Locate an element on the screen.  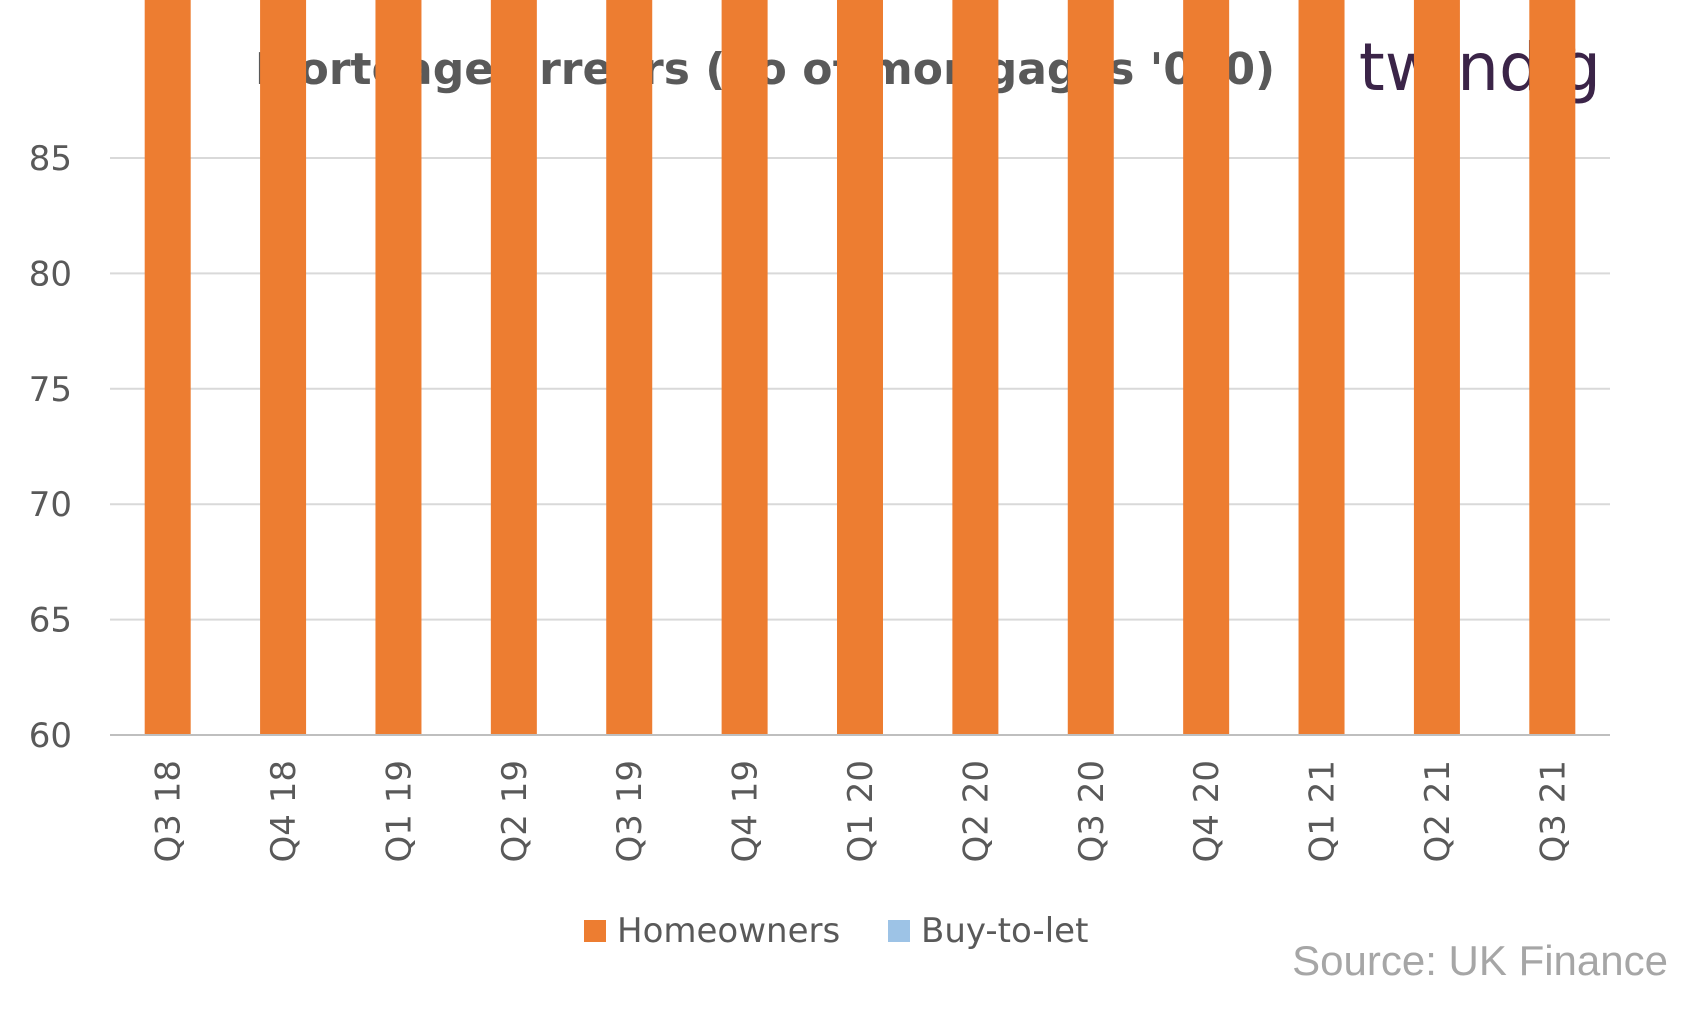
legend-swatch-buy-to-let is located at coordinates (899, 931).